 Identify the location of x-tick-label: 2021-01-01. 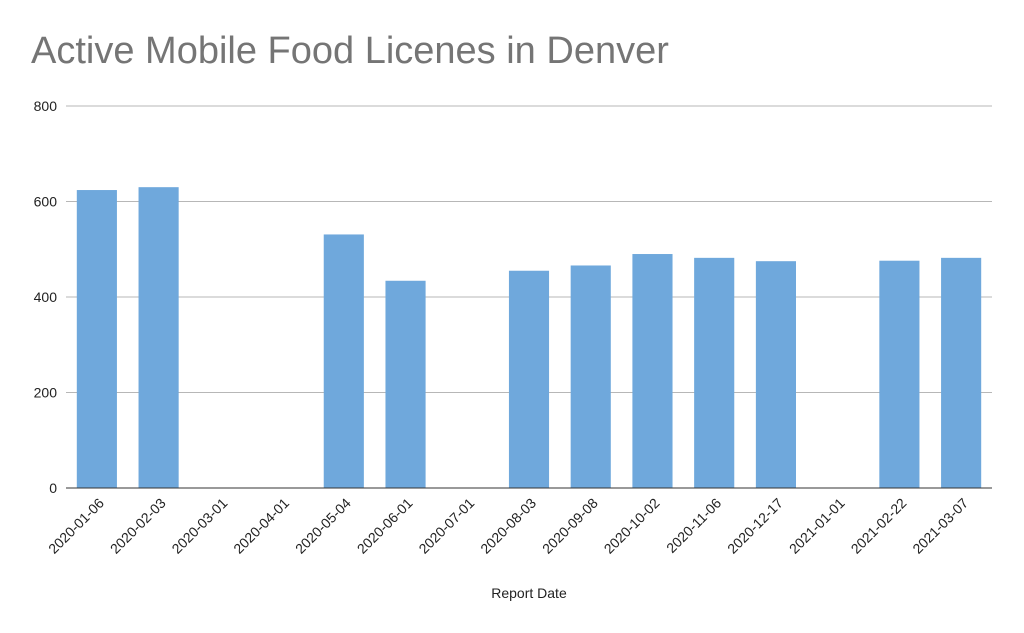
(817, 526).